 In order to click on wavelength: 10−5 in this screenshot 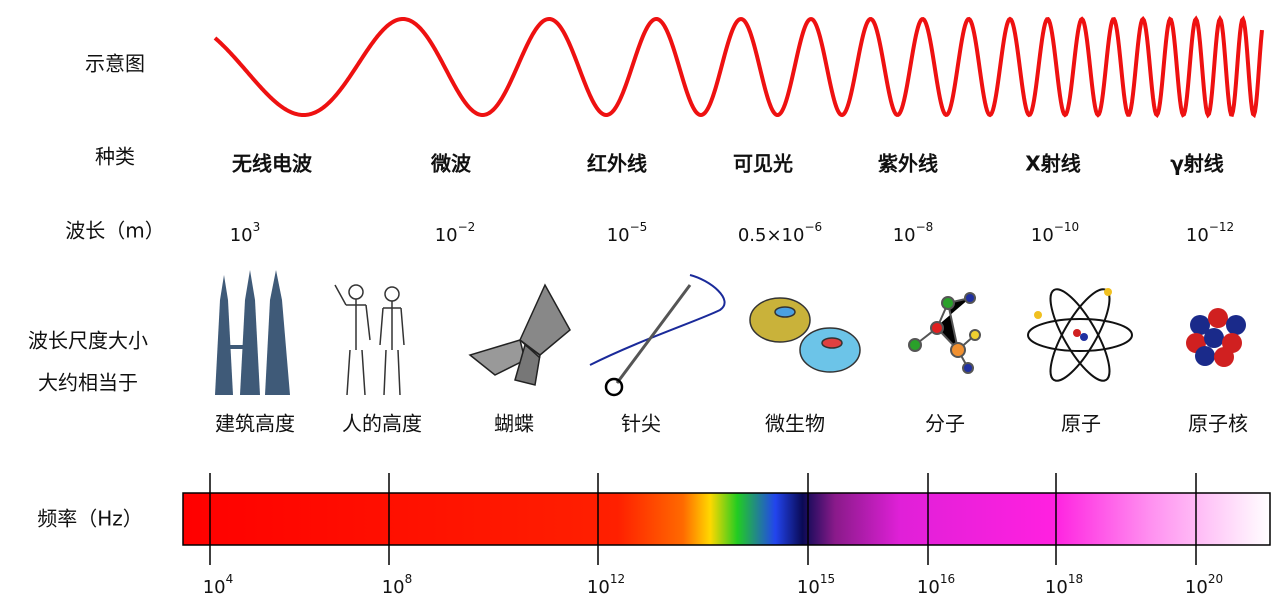, I will do `click(627, 233)`.